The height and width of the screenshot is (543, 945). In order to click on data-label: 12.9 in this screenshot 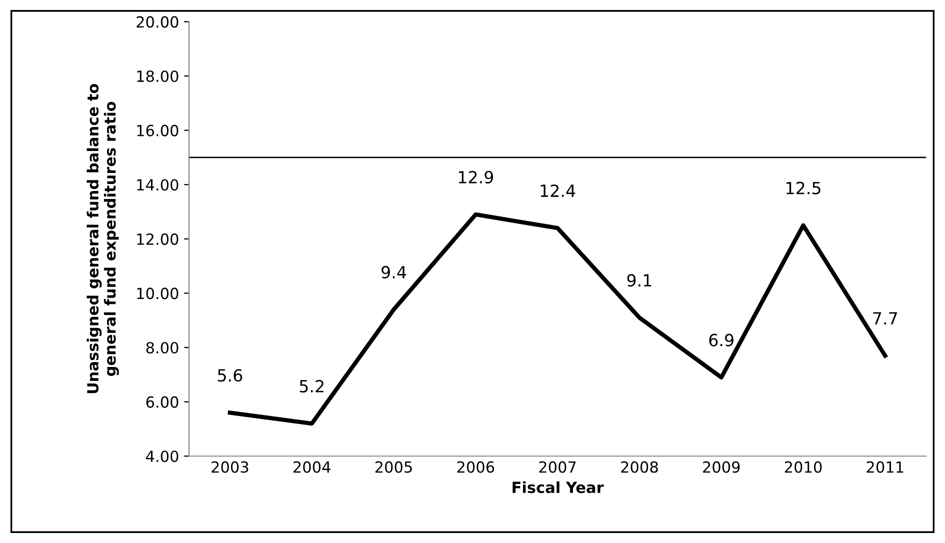, I will do `click(476, 177)`.